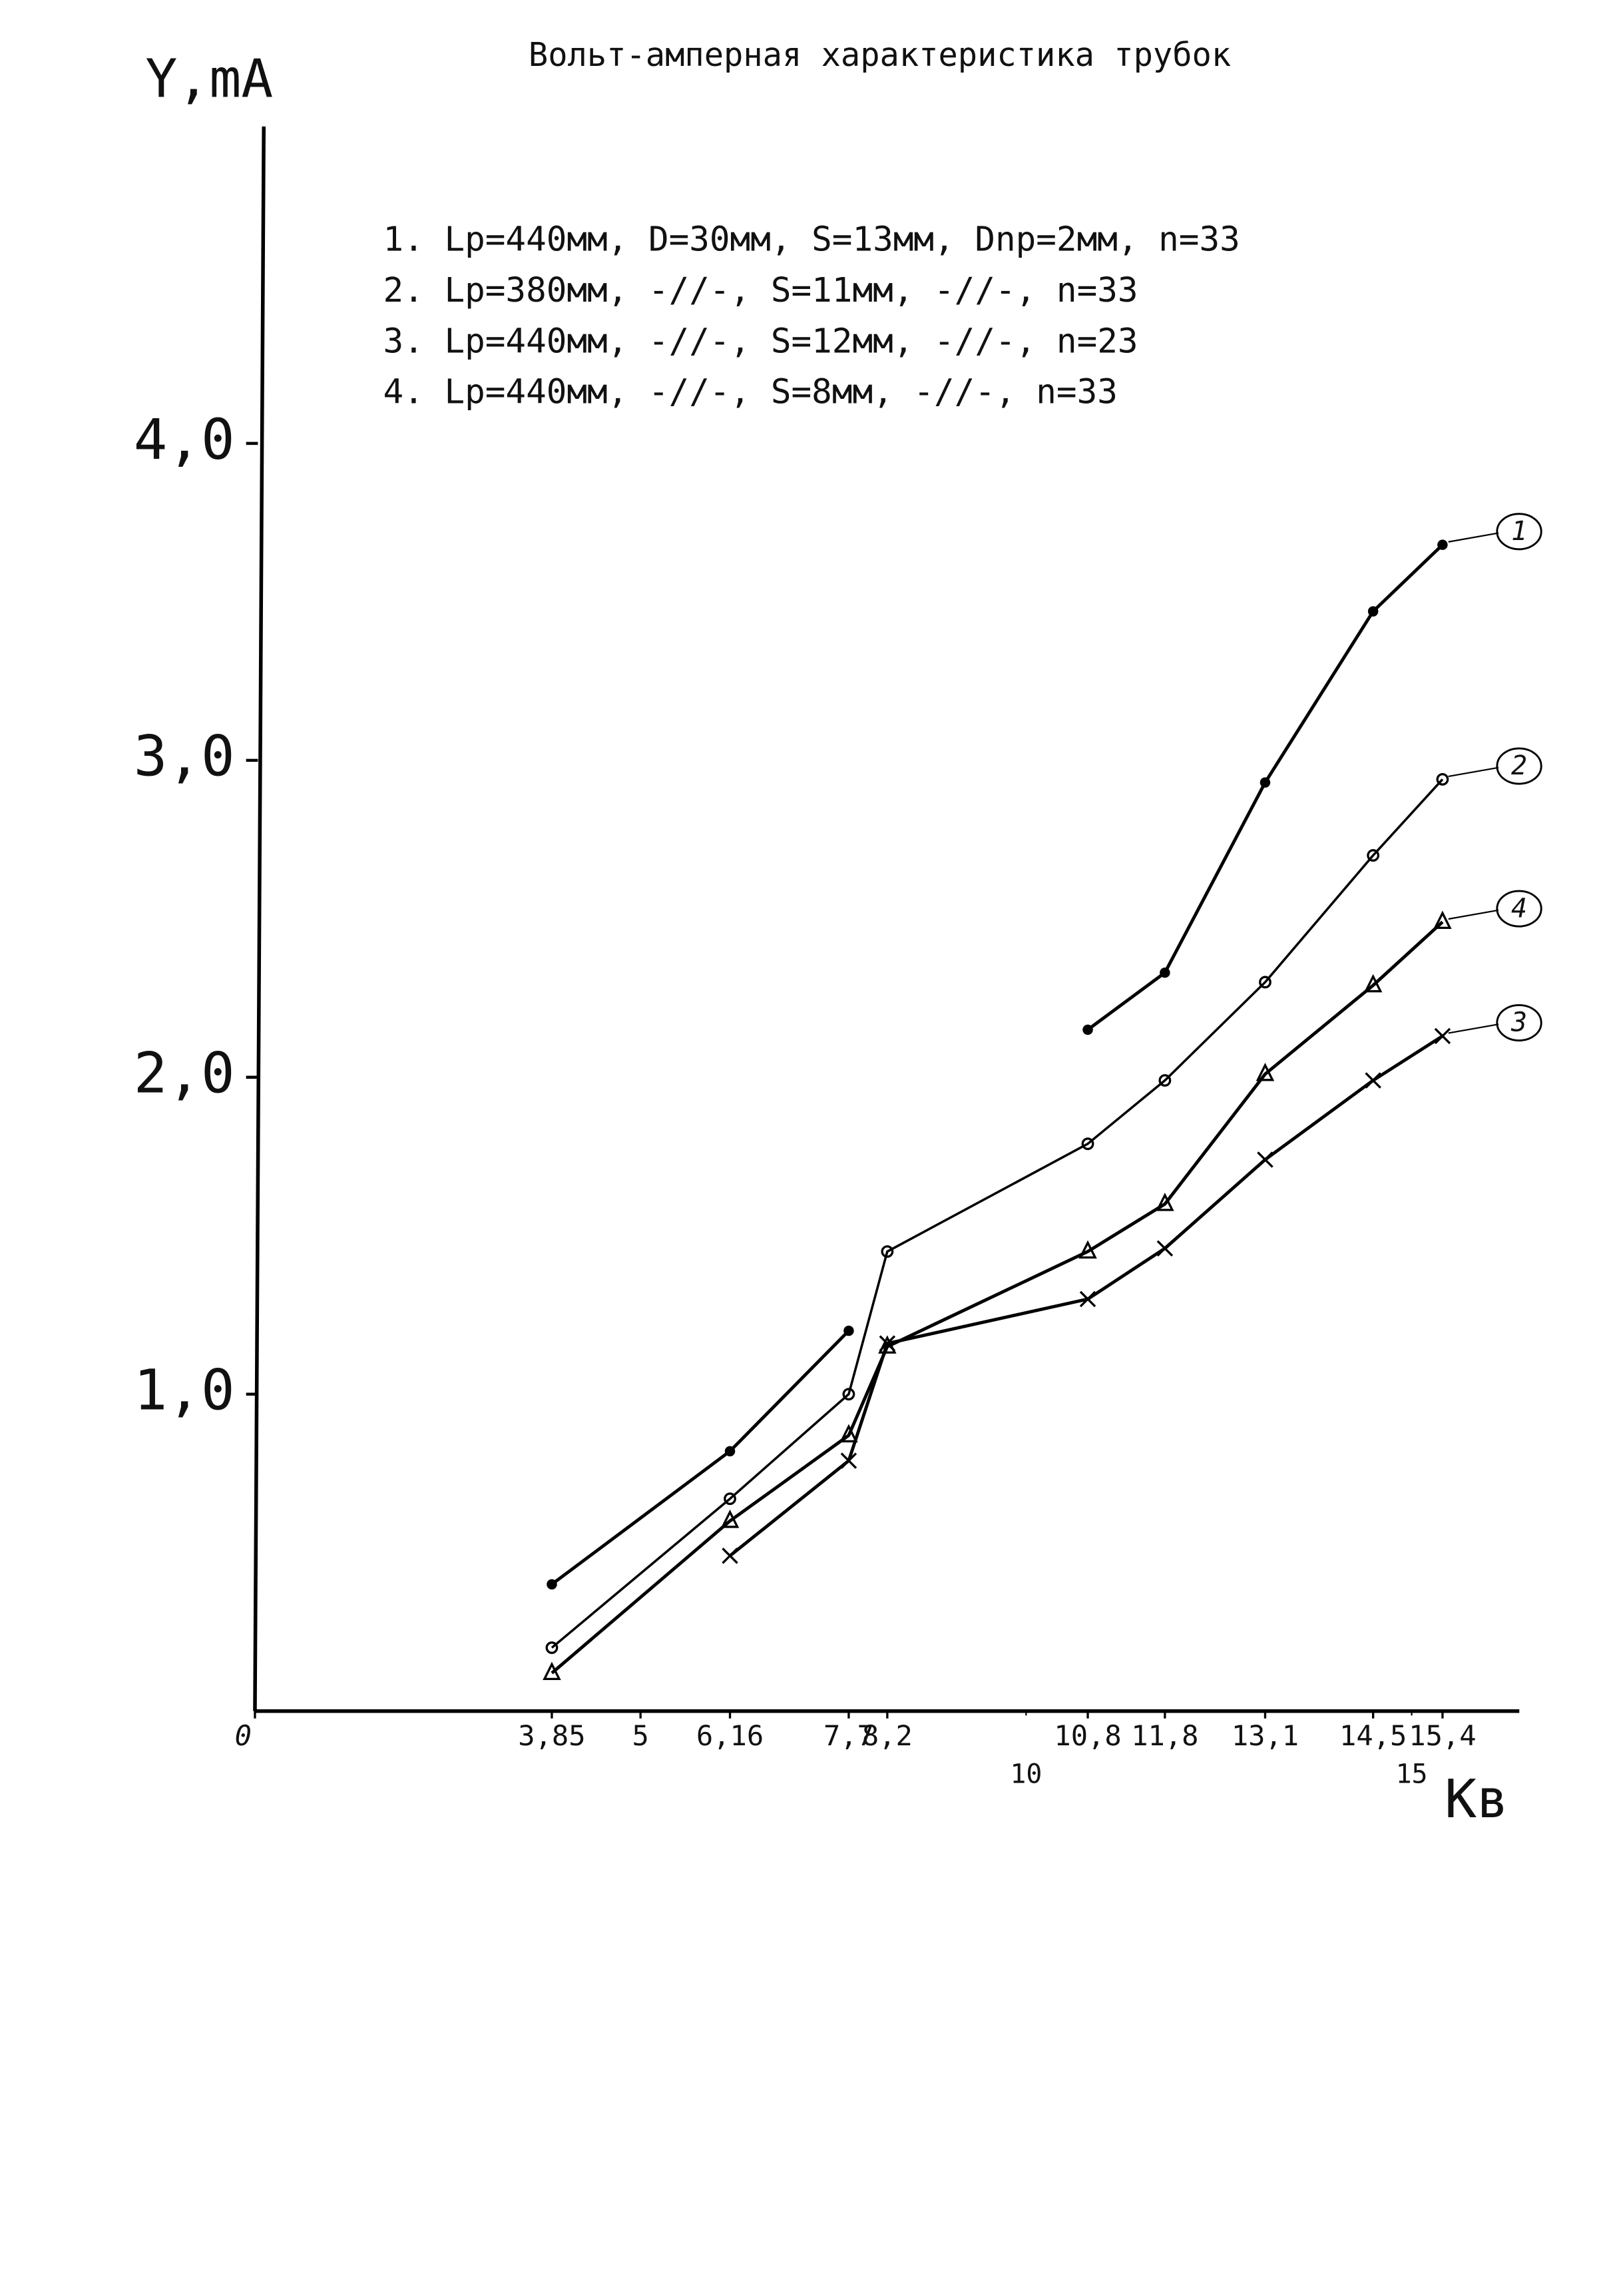 This screenshot has width=1621, height=2296. Describe the element at coordinates (1373, 1735) in the screenshot. I see `x-tick-label: 14,5` at that location.